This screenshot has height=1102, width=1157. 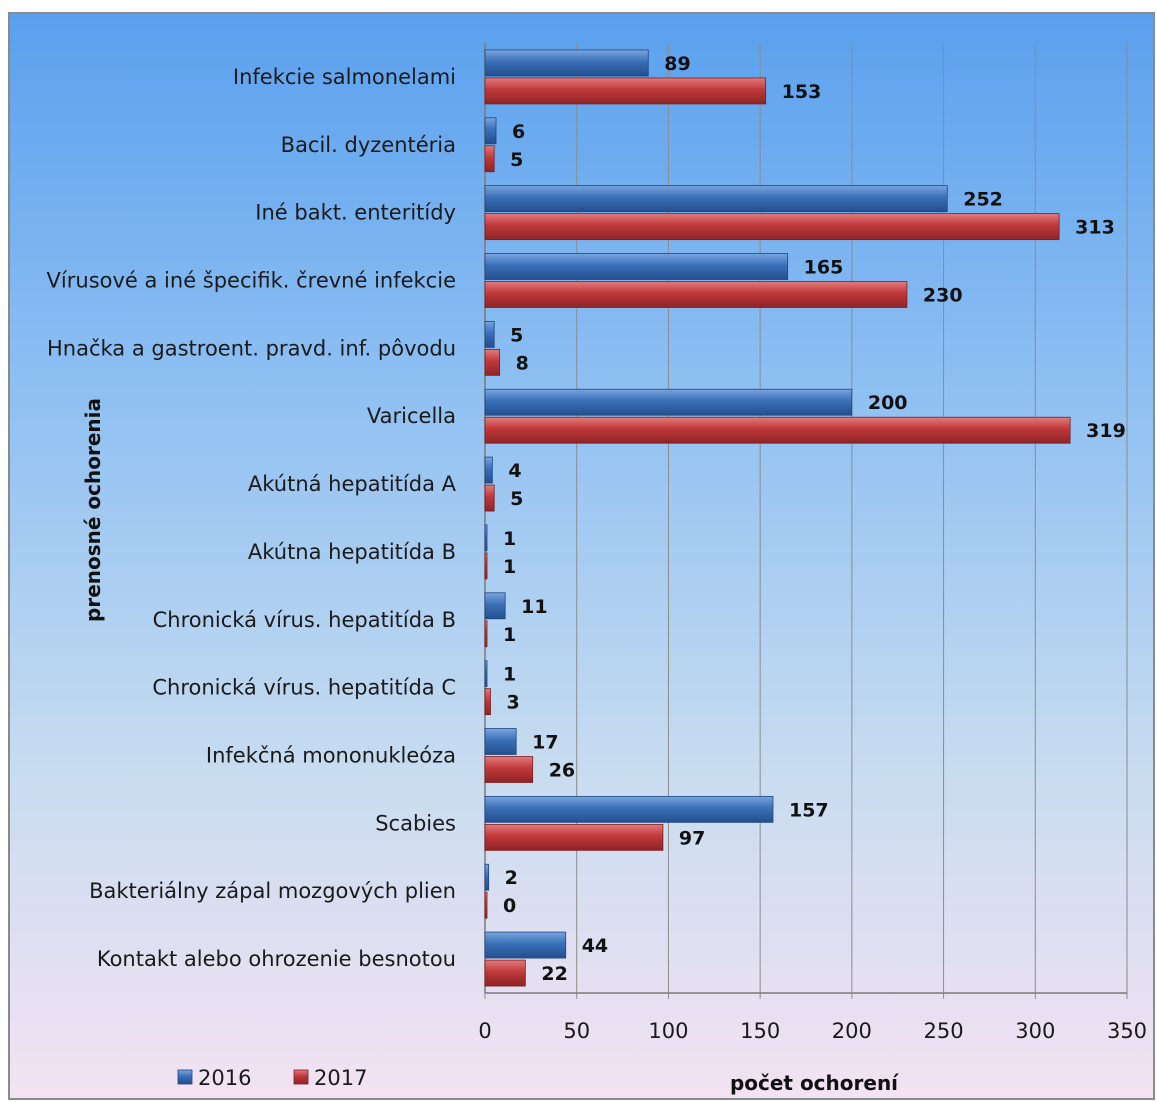 What do you see at coordinates (692, 838) in the screenshot?
I see `data-label-2017: 97` at bounding box center [692, 838].